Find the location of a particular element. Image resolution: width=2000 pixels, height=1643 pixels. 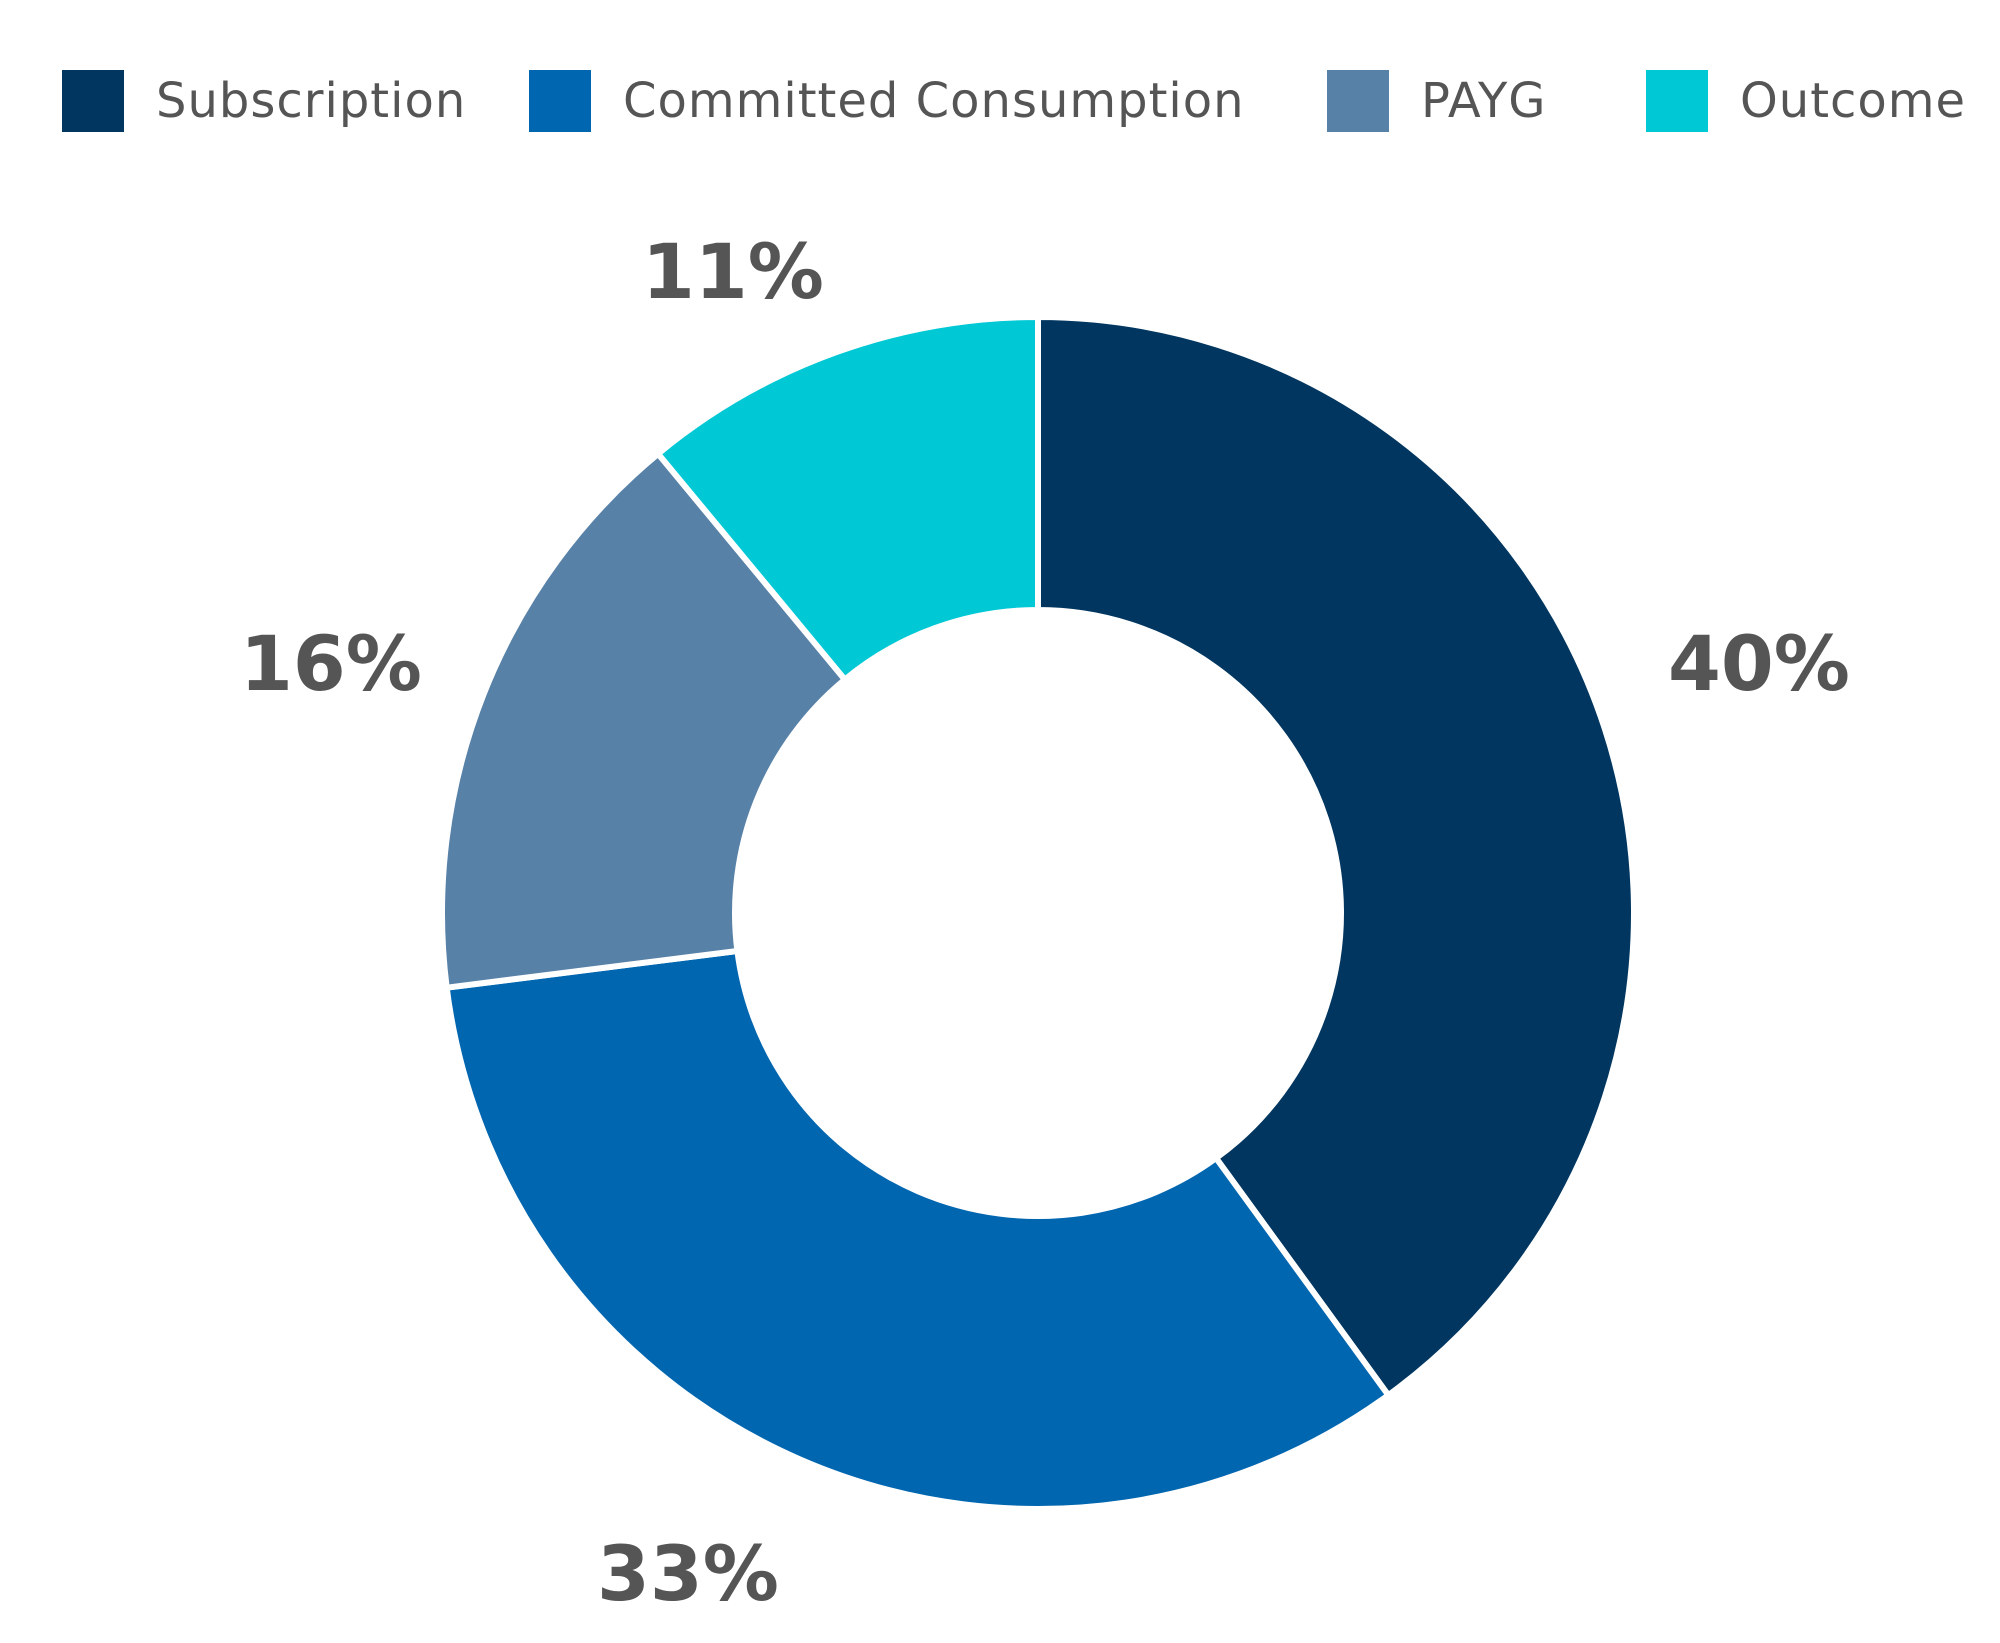

data-label: 11% is located at coordinates (733, 271).